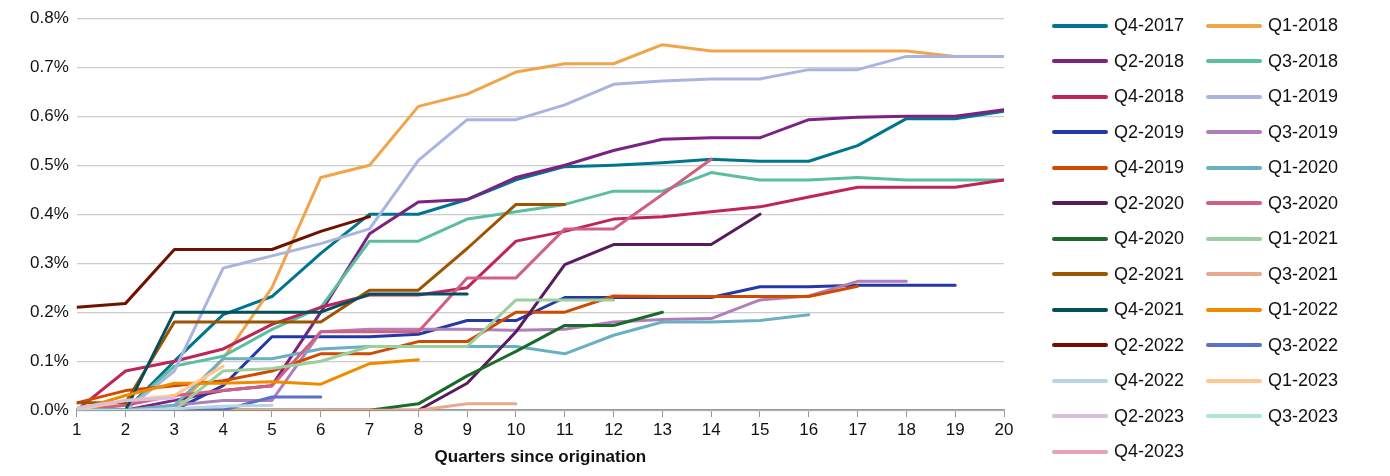 Image resolution: width=1390 pixels, height=476 pixels. What do you see at coordinates (1149, 310) in the screenshot?
I see `legend-label: Q4-2021` at bounding box center [1149, 310].